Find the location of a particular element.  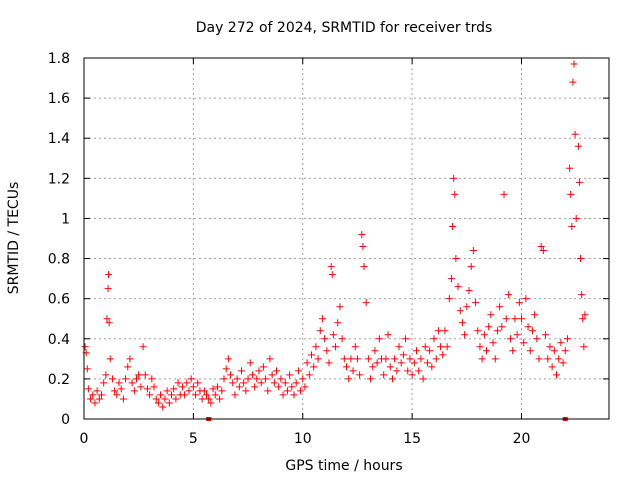

y-tick-label: 0.6 is located at coordinates (59, 300).